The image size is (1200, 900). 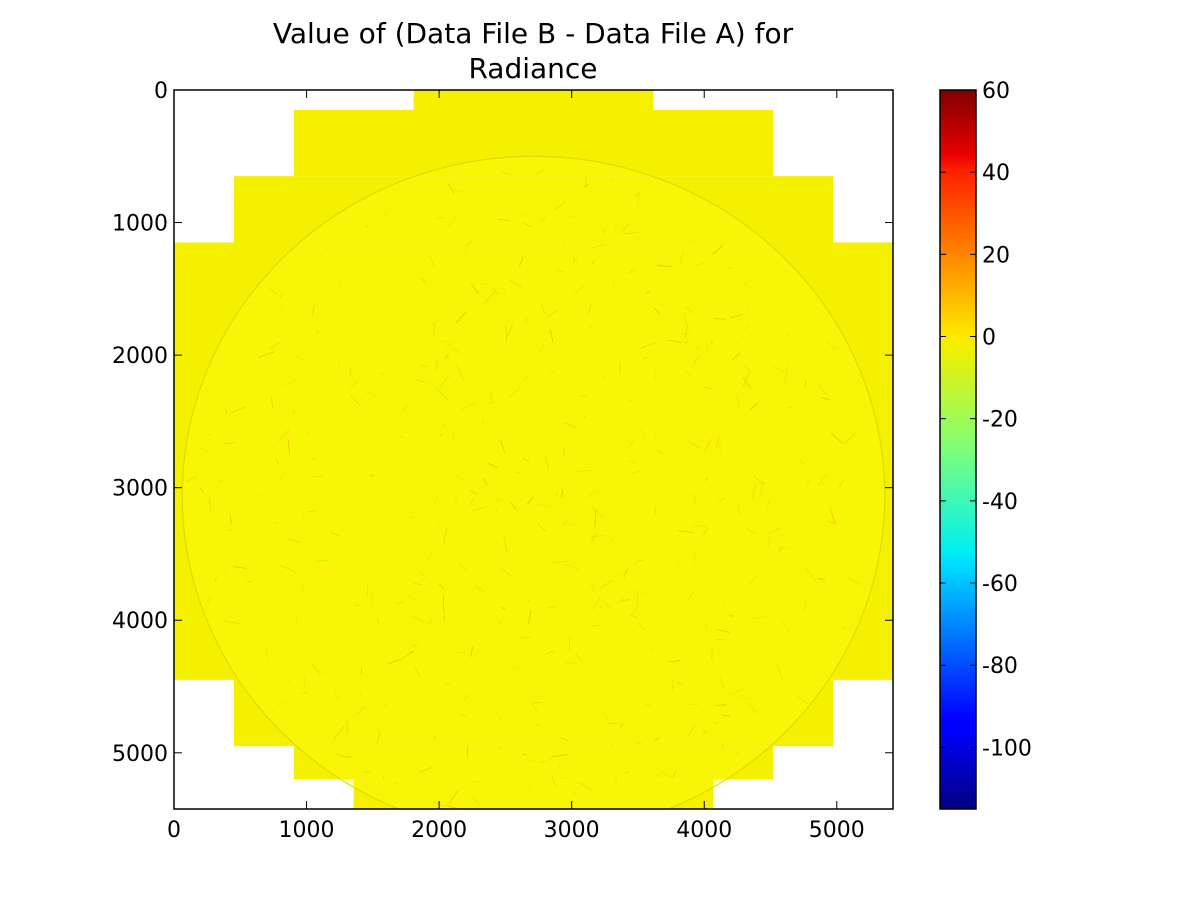 I want to click on colorbar-tick-label: 0, so click(x=989, y=338).